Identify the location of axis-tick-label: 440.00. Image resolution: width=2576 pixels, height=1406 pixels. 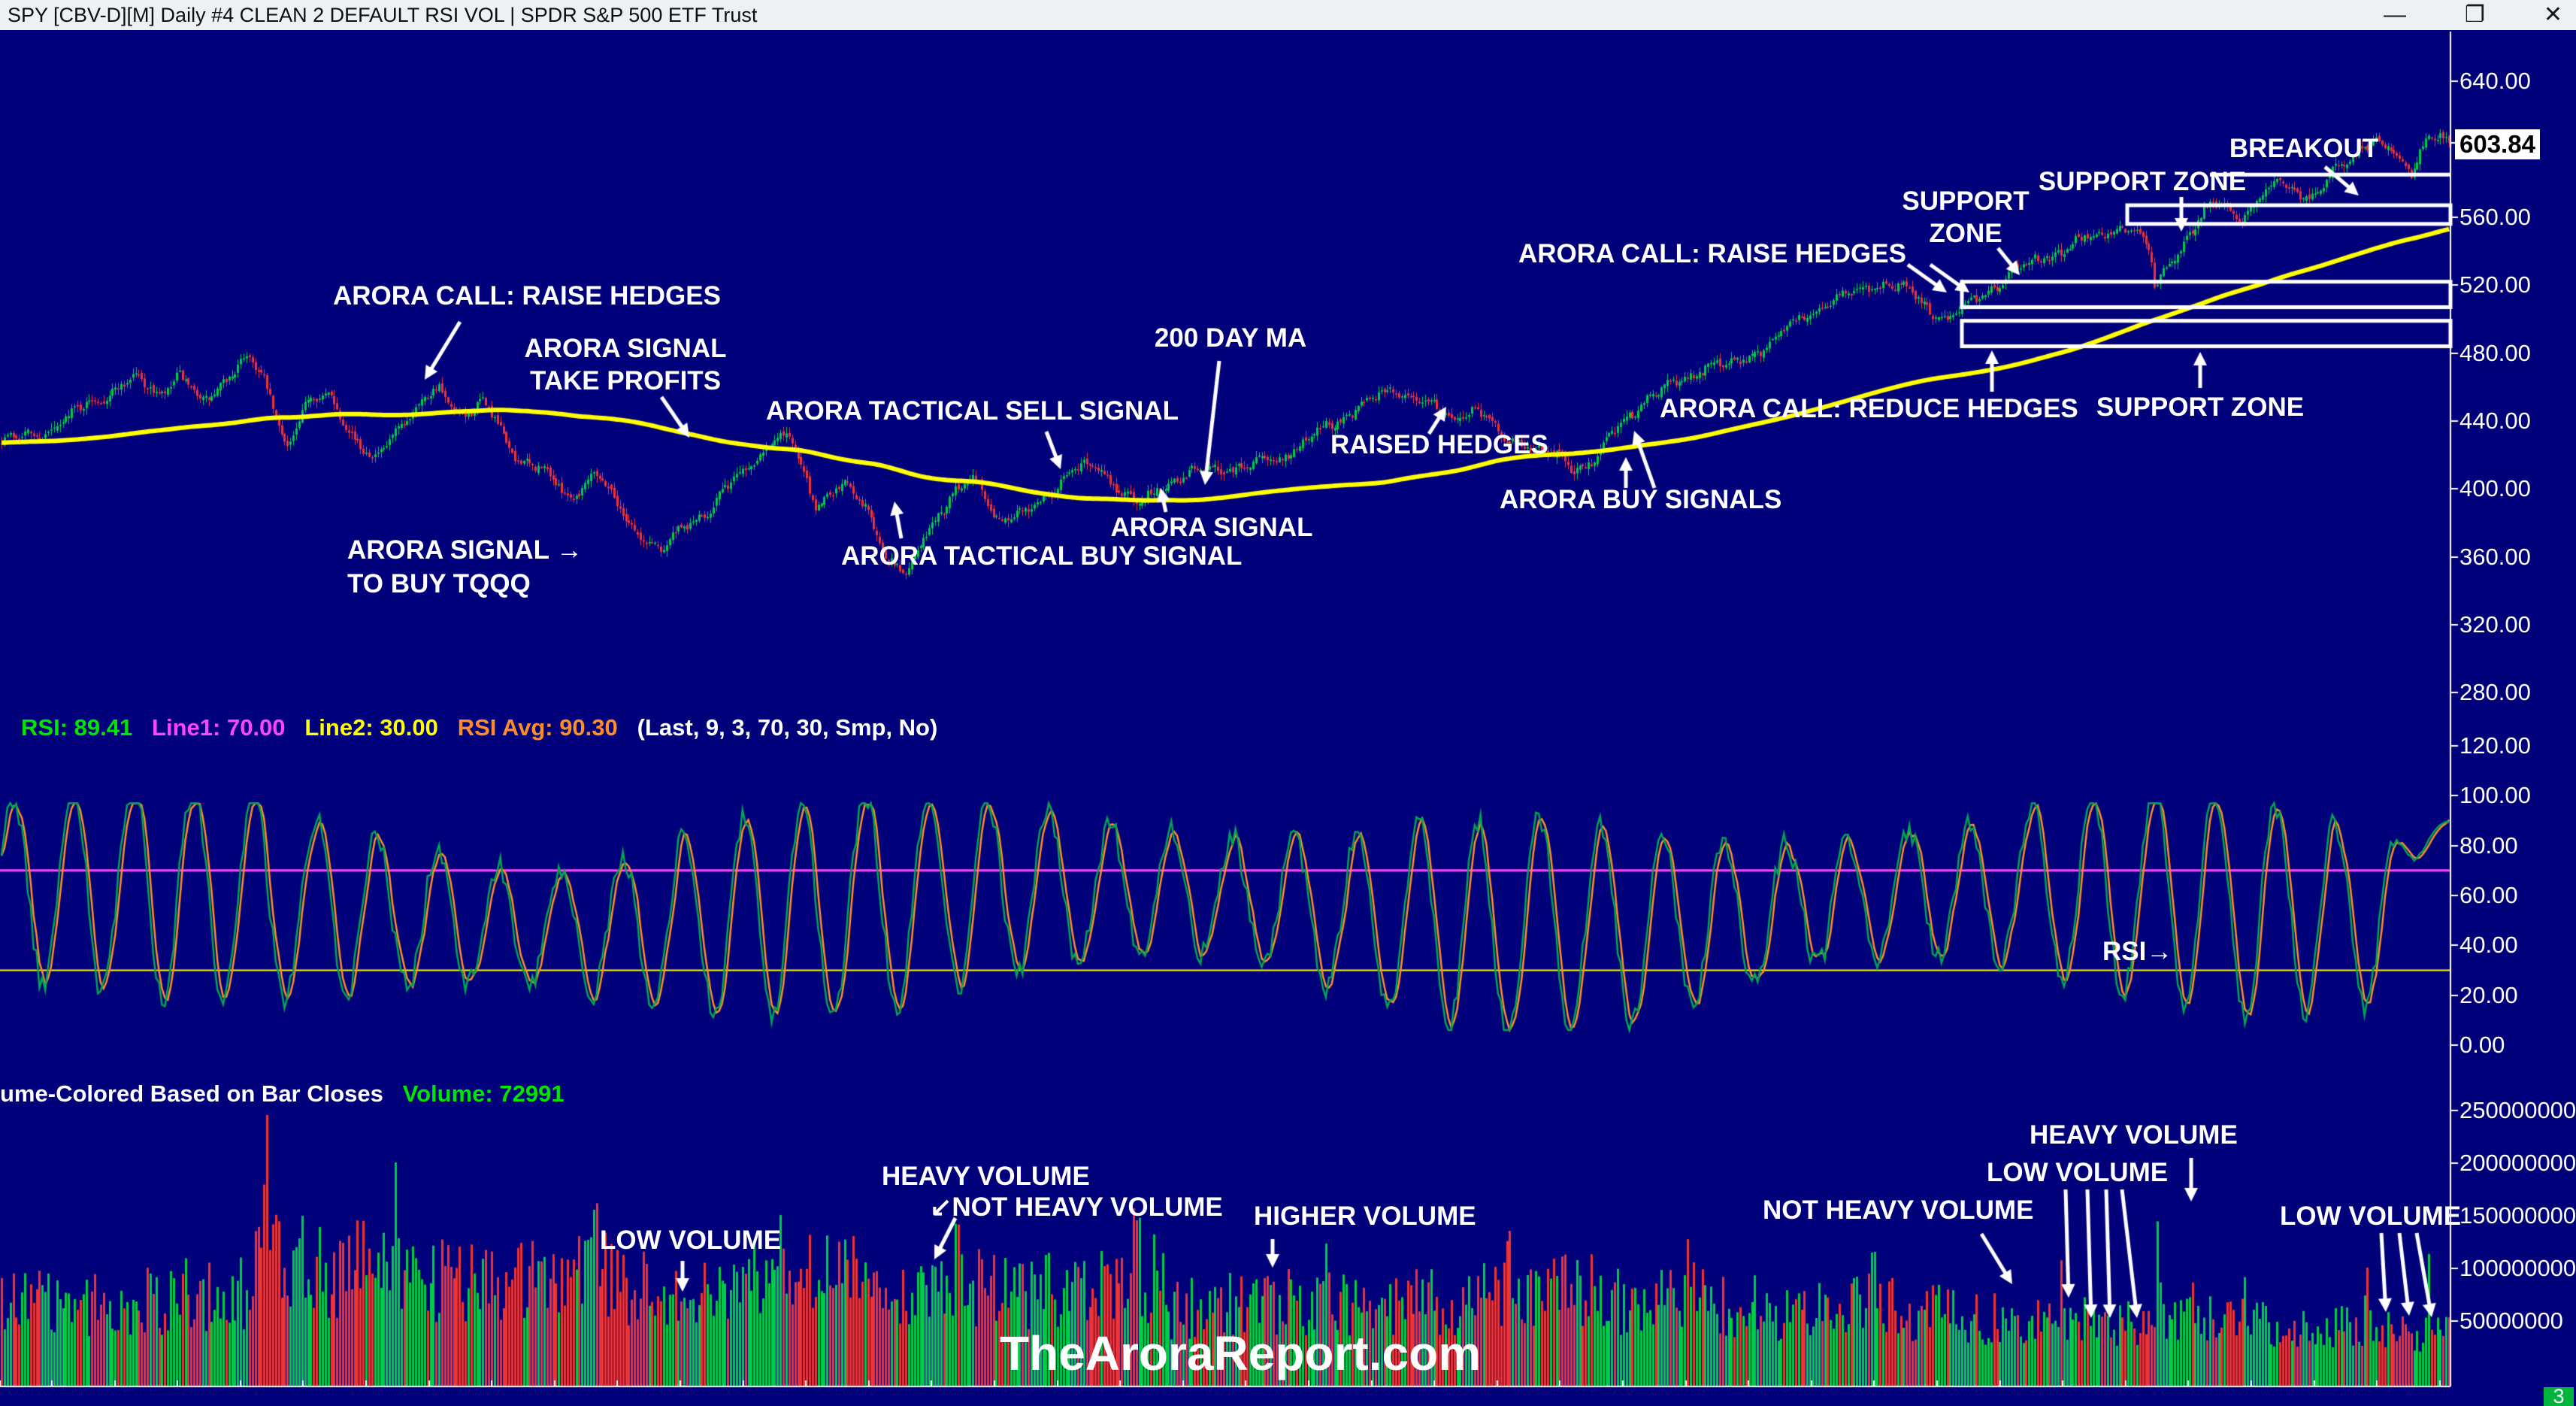
(2495, 421).